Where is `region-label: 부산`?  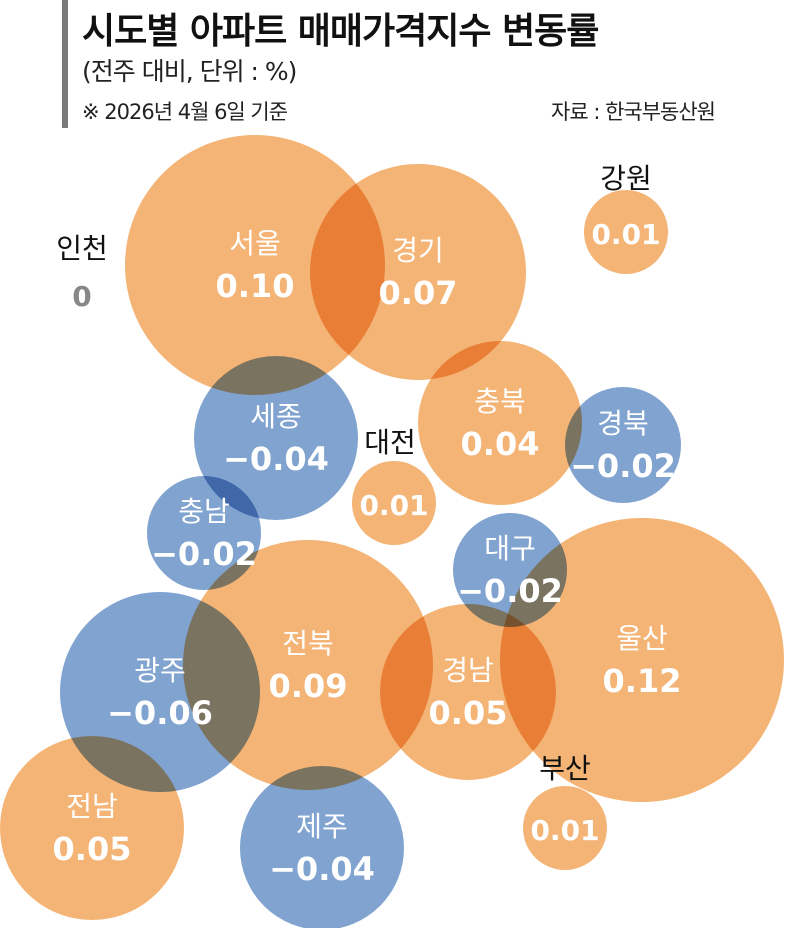 region-label: 부산 is located at coordinates (565, 768).